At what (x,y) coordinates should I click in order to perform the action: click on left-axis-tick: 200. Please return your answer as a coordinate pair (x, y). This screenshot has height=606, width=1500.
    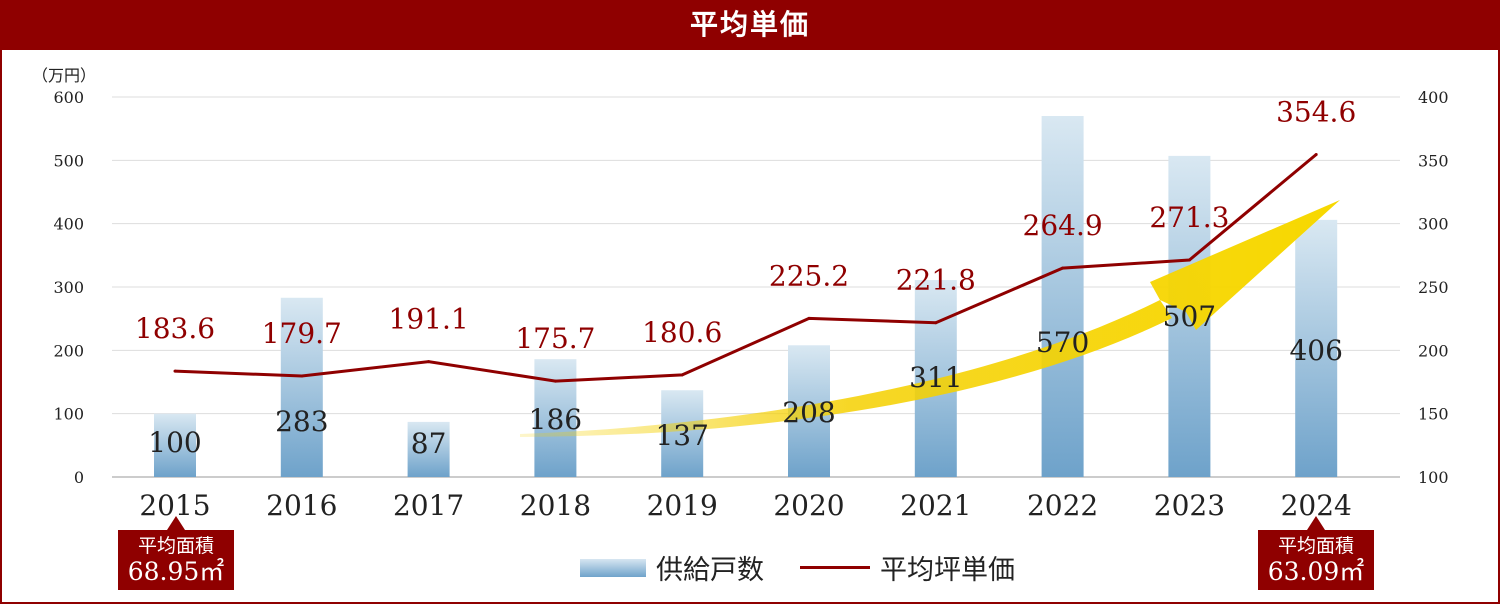
    Looking at the image, I should click on (68, 350).